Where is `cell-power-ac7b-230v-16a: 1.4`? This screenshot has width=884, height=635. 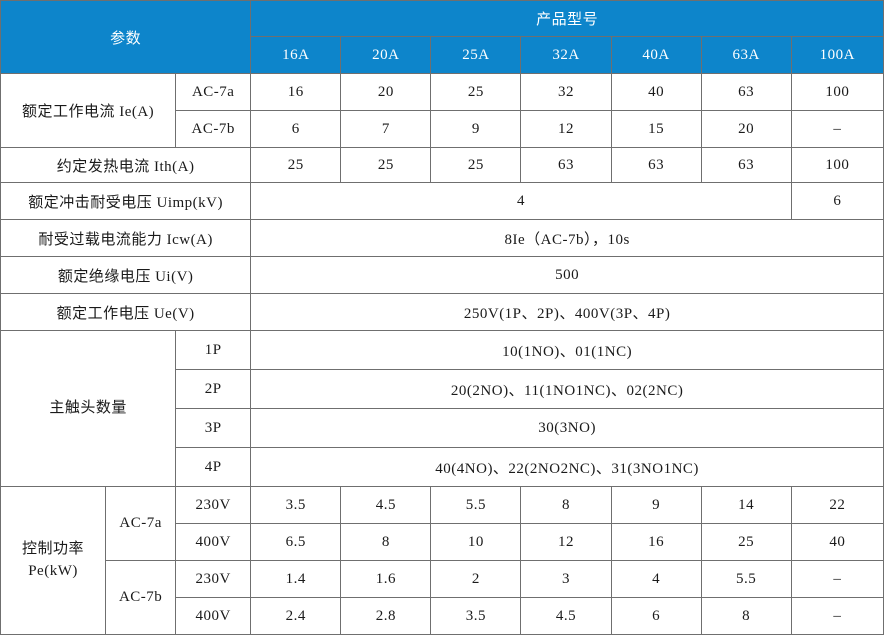 cell-power-ac7b-230v-16a: 1.4 is located at coordinates (296, 579).